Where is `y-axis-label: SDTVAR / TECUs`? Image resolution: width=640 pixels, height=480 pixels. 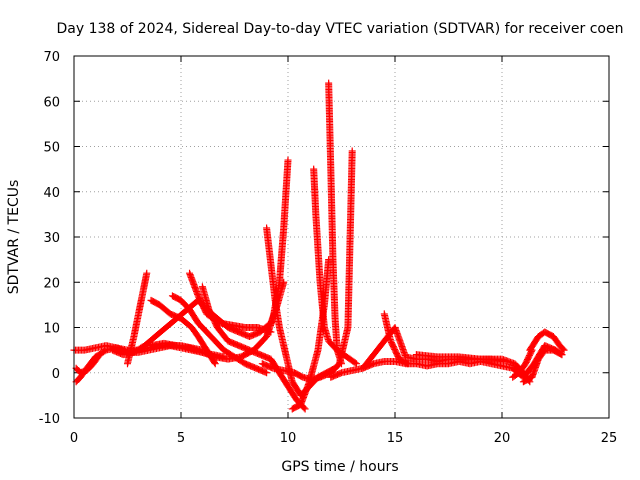
y-axis-label: SDTVAR / TECUs is located at coordinates (14, 237).